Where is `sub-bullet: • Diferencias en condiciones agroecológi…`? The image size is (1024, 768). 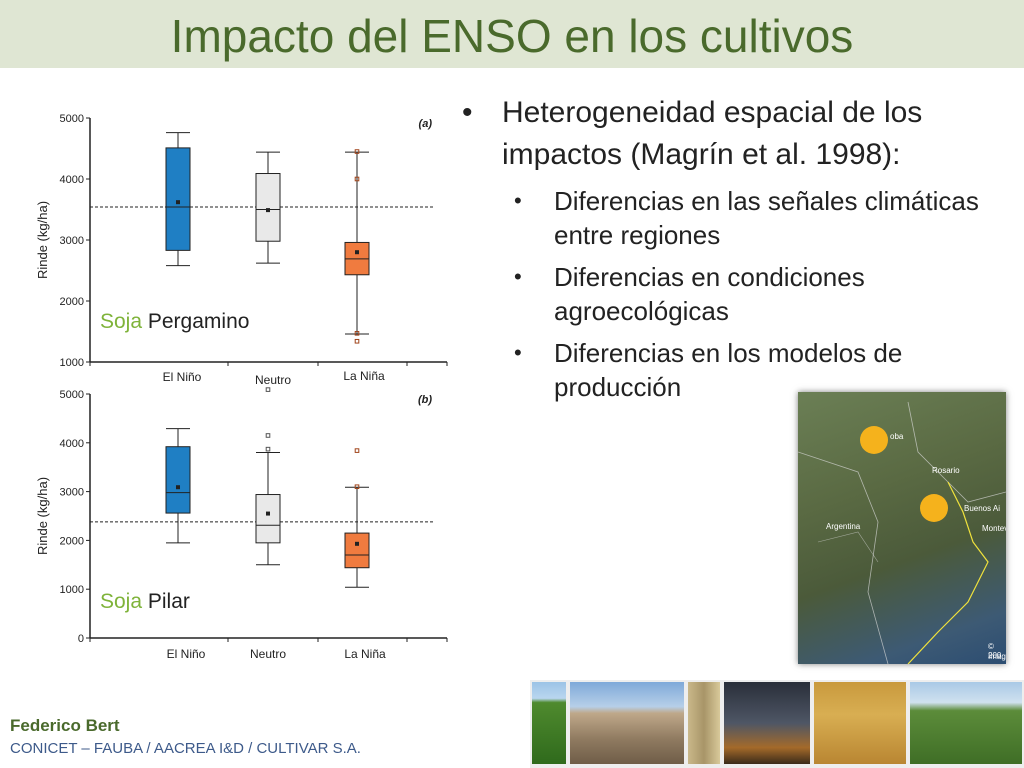
sub-bullet: • Diferencias en condiciones agroecológi… is located at coordinates (732, 294).